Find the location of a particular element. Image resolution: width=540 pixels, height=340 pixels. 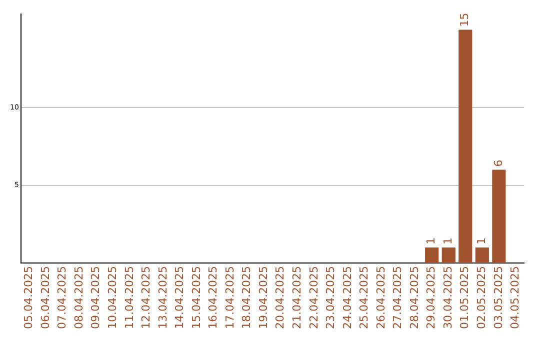

x-tick-label: 12.04.2025 is located at coordinates (146, 298).